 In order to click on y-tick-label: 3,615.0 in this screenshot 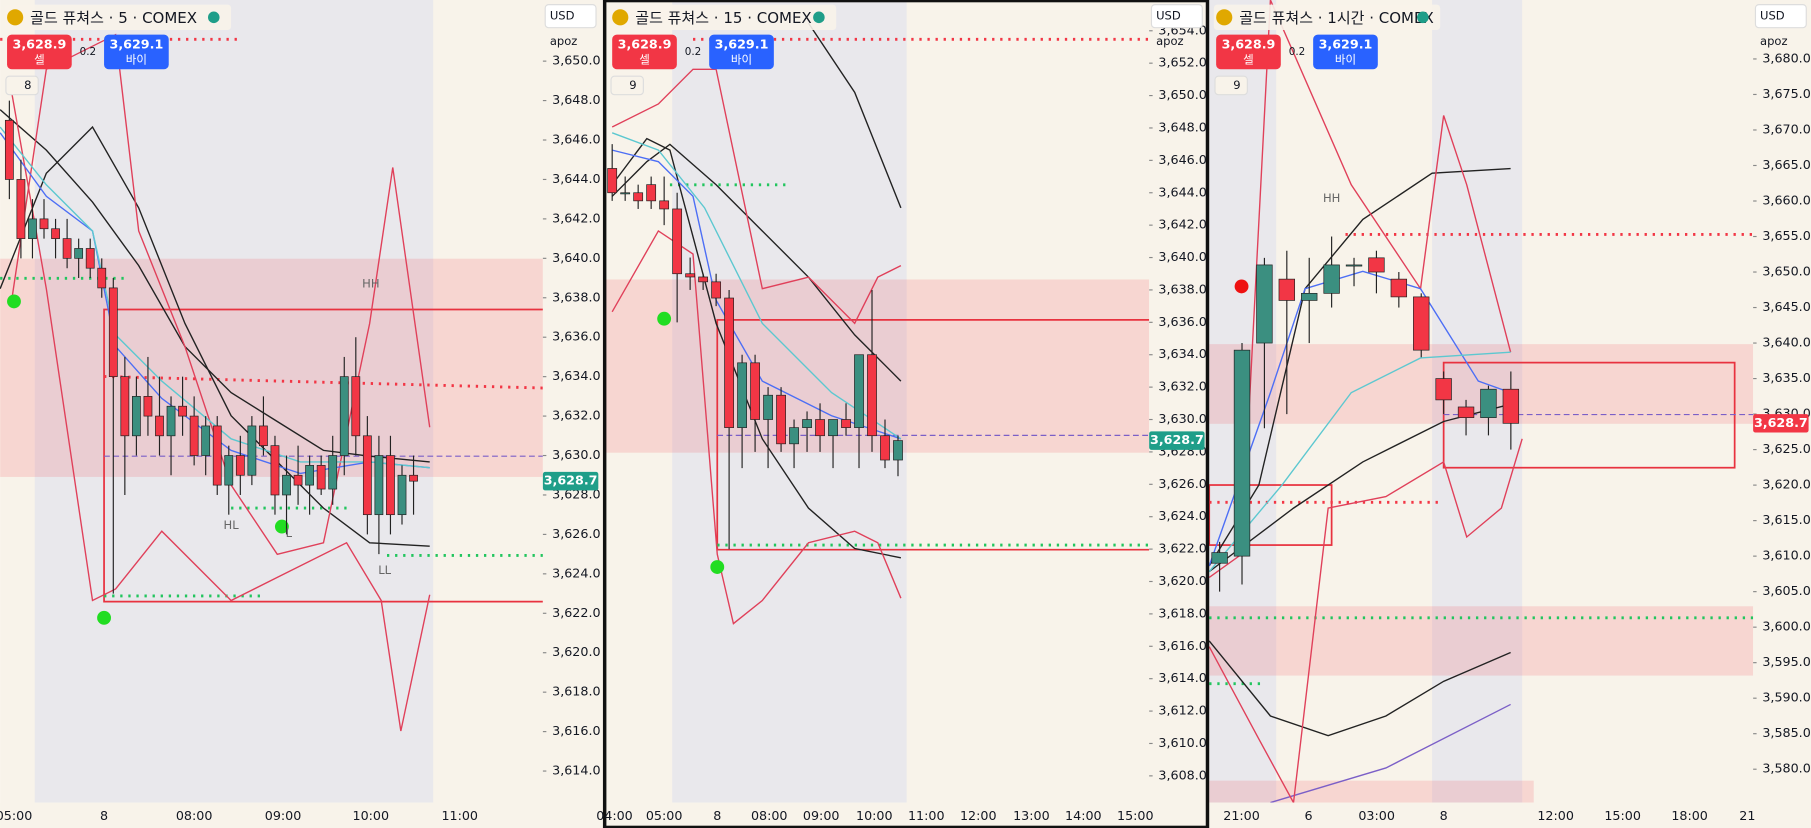, I will do `click(1786, 519)`.